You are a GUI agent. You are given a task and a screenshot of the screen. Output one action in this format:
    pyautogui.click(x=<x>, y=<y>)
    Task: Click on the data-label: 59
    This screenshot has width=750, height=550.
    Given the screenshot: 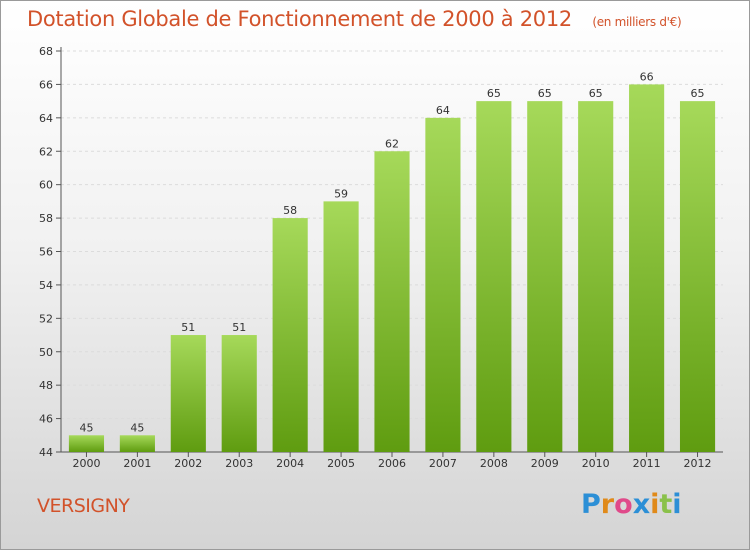 What is the action you would take?
    pyautogui.click(x=341, y=193)
    